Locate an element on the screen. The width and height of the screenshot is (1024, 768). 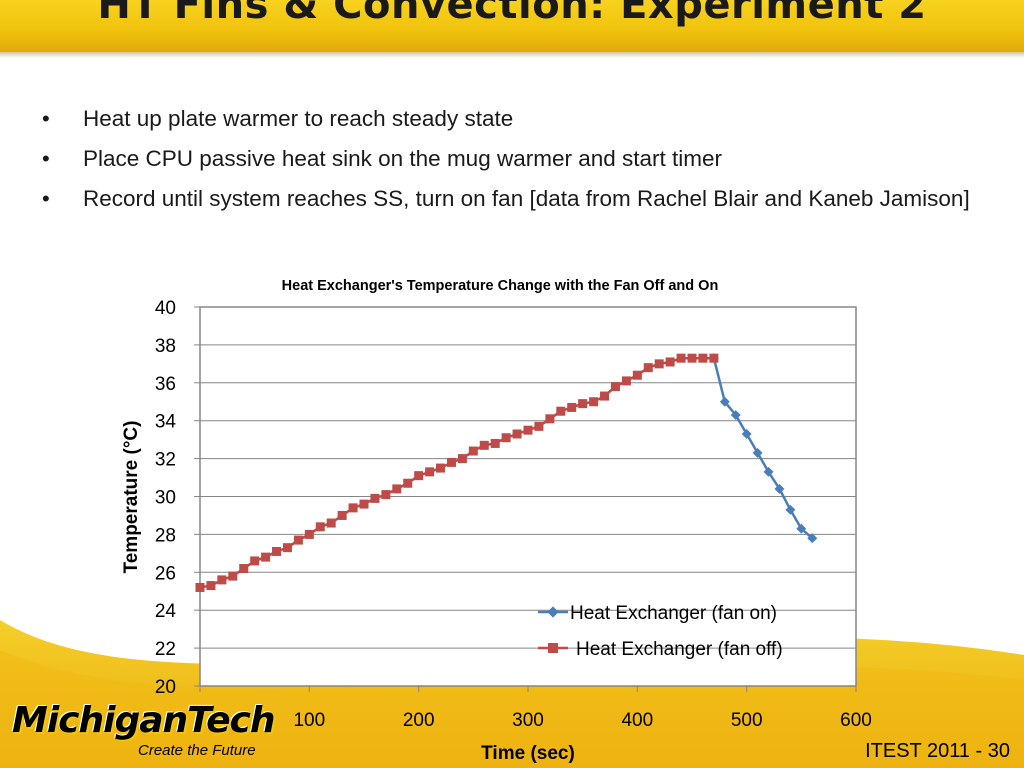
x-tick-label: 100 is located at coordinates (309, 720).